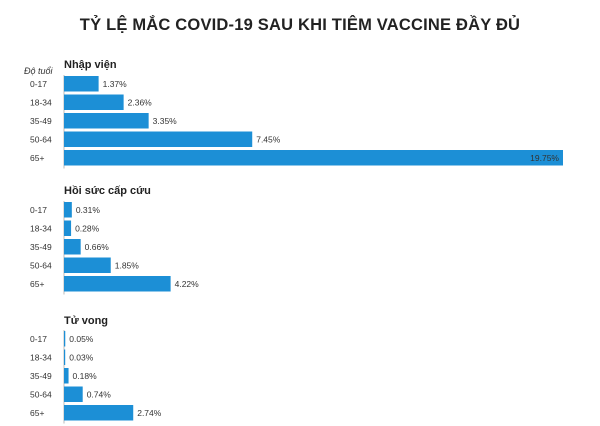 The width and height of the screenshot is (600, 426). What do you see at coordinates (85, 376) in the screenshot?
I see `value-label: 0.18%` at bounding box center [85, 376].